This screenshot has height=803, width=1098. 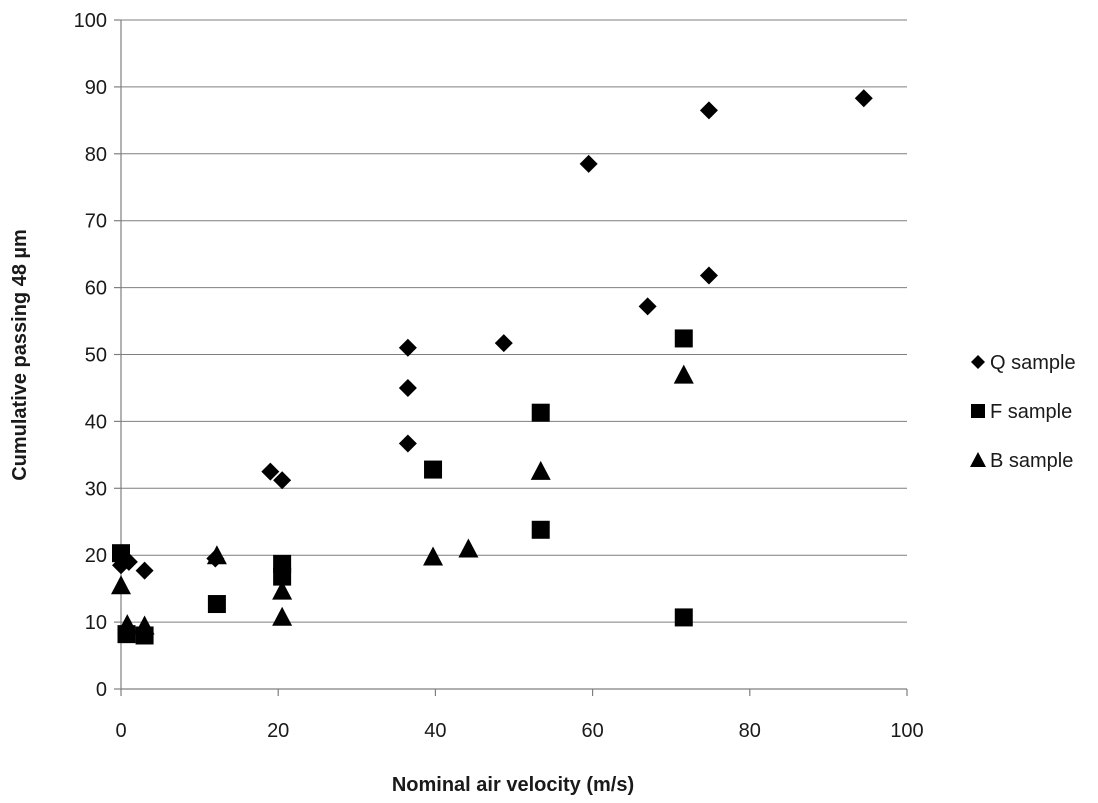 What do you see at coordinates (1031, 412) in the screenshot?
I see `legend-label: F sample` at bounding box center [1031, 412].